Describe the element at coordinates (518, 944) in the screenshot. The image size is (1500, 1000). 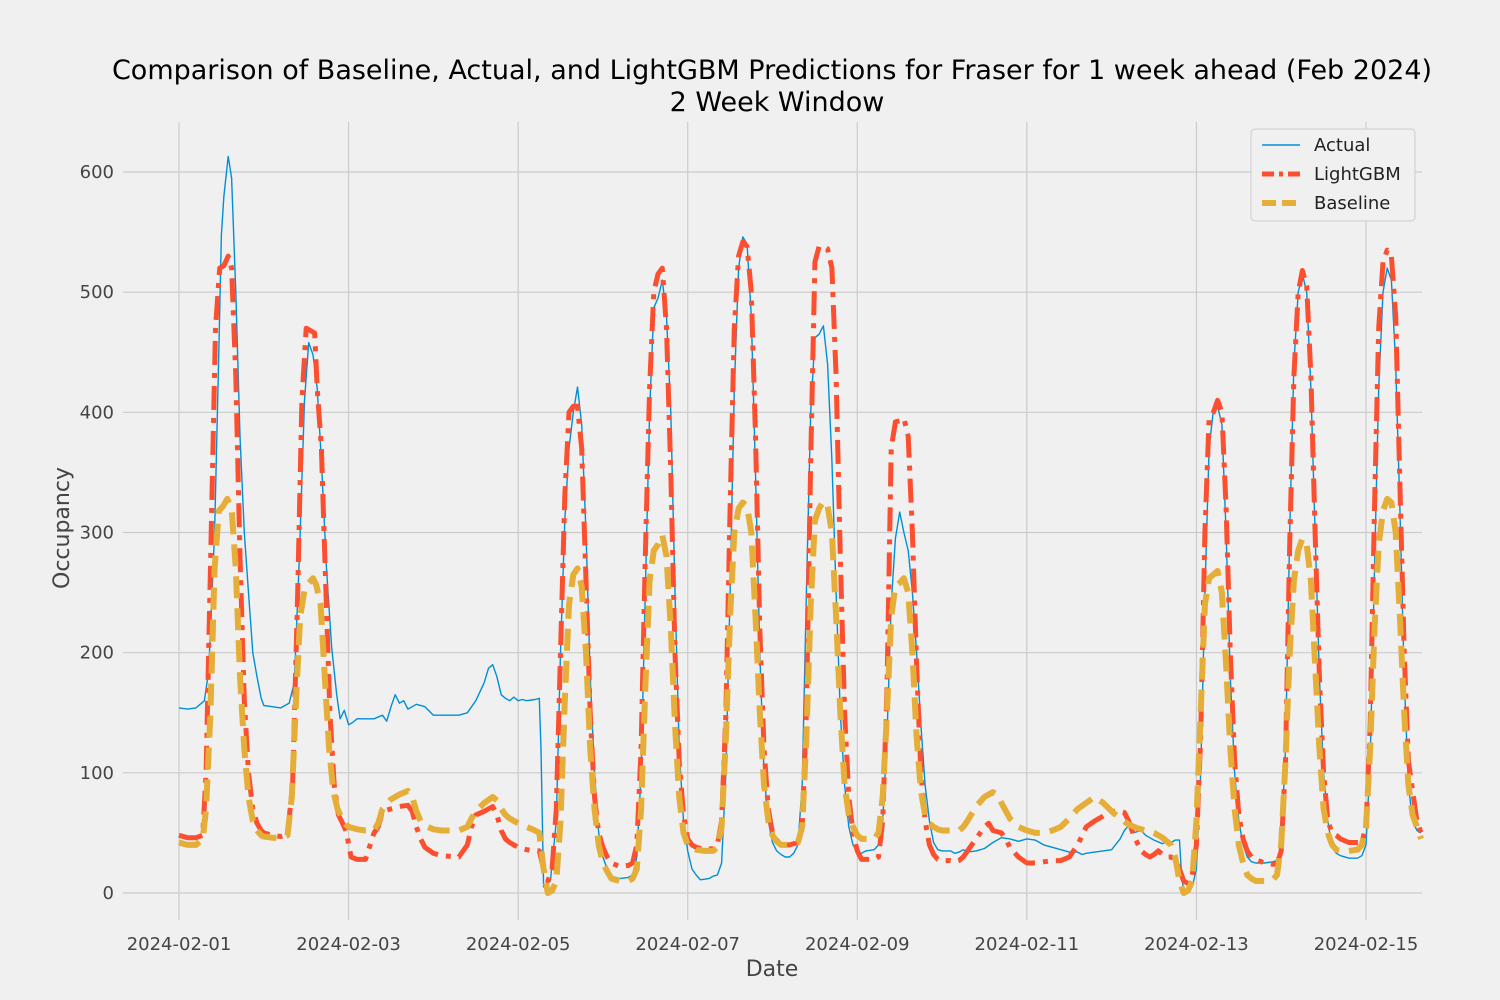
I see `x-tick-label: 2024-02-05` at that location.